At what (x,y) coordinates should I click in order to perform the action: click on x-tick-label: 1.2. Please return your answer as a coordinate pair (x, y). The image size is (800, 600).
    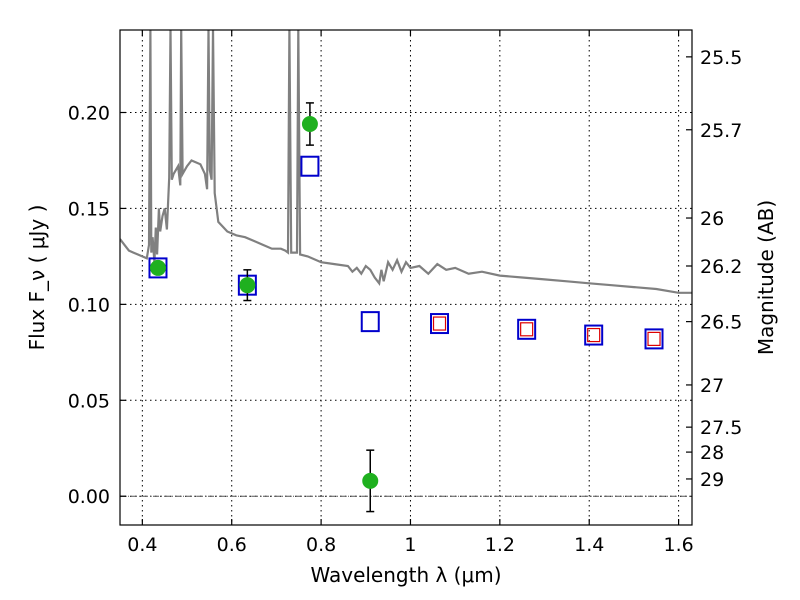
    Looking at the image, I should click on (500, 545).